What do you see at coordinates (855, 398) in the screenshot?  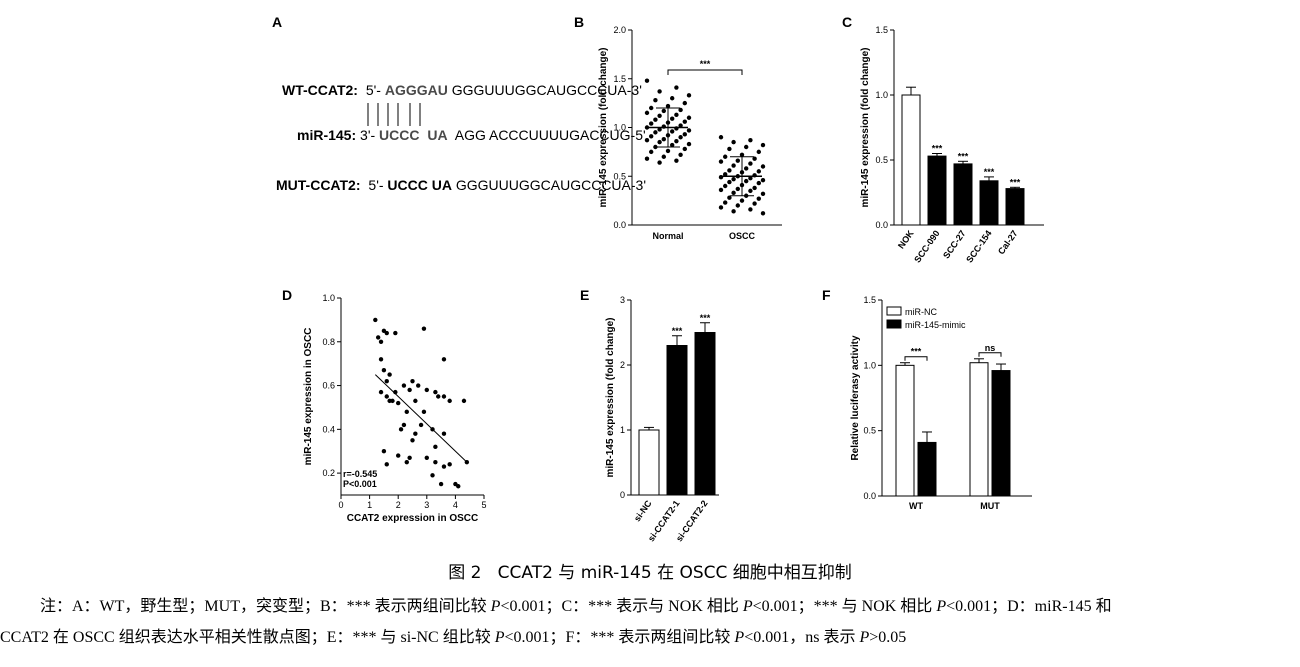 I see `y-axis-title: Relative luciferasy activity` at bounding box center [855, 398].